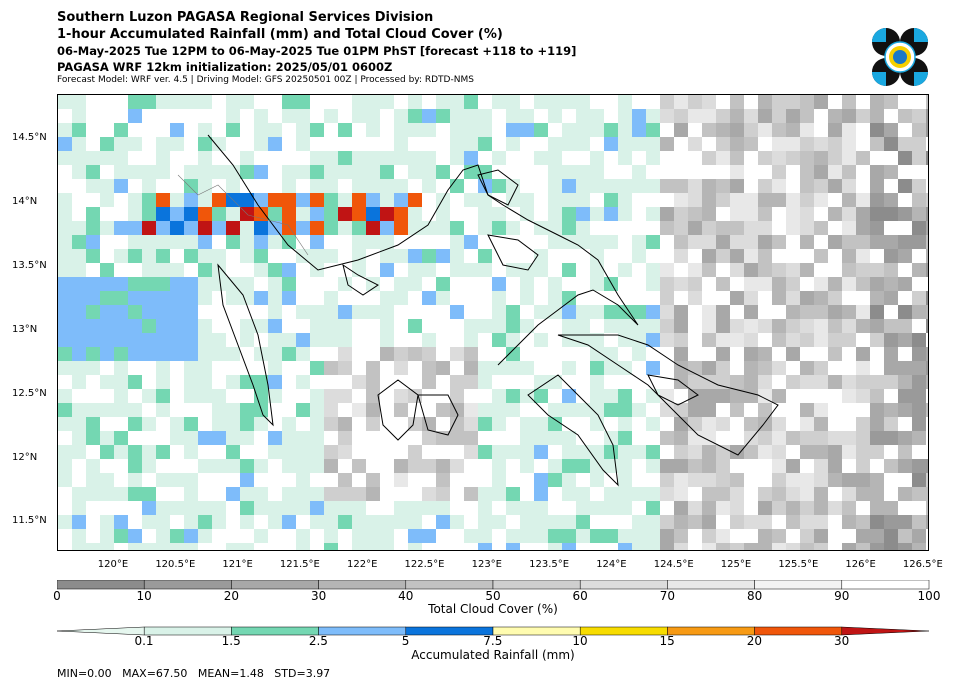  Describe the element at coordinates (536, 585) in the screenshot. I see `cloud-colorbar-segment` at that location.